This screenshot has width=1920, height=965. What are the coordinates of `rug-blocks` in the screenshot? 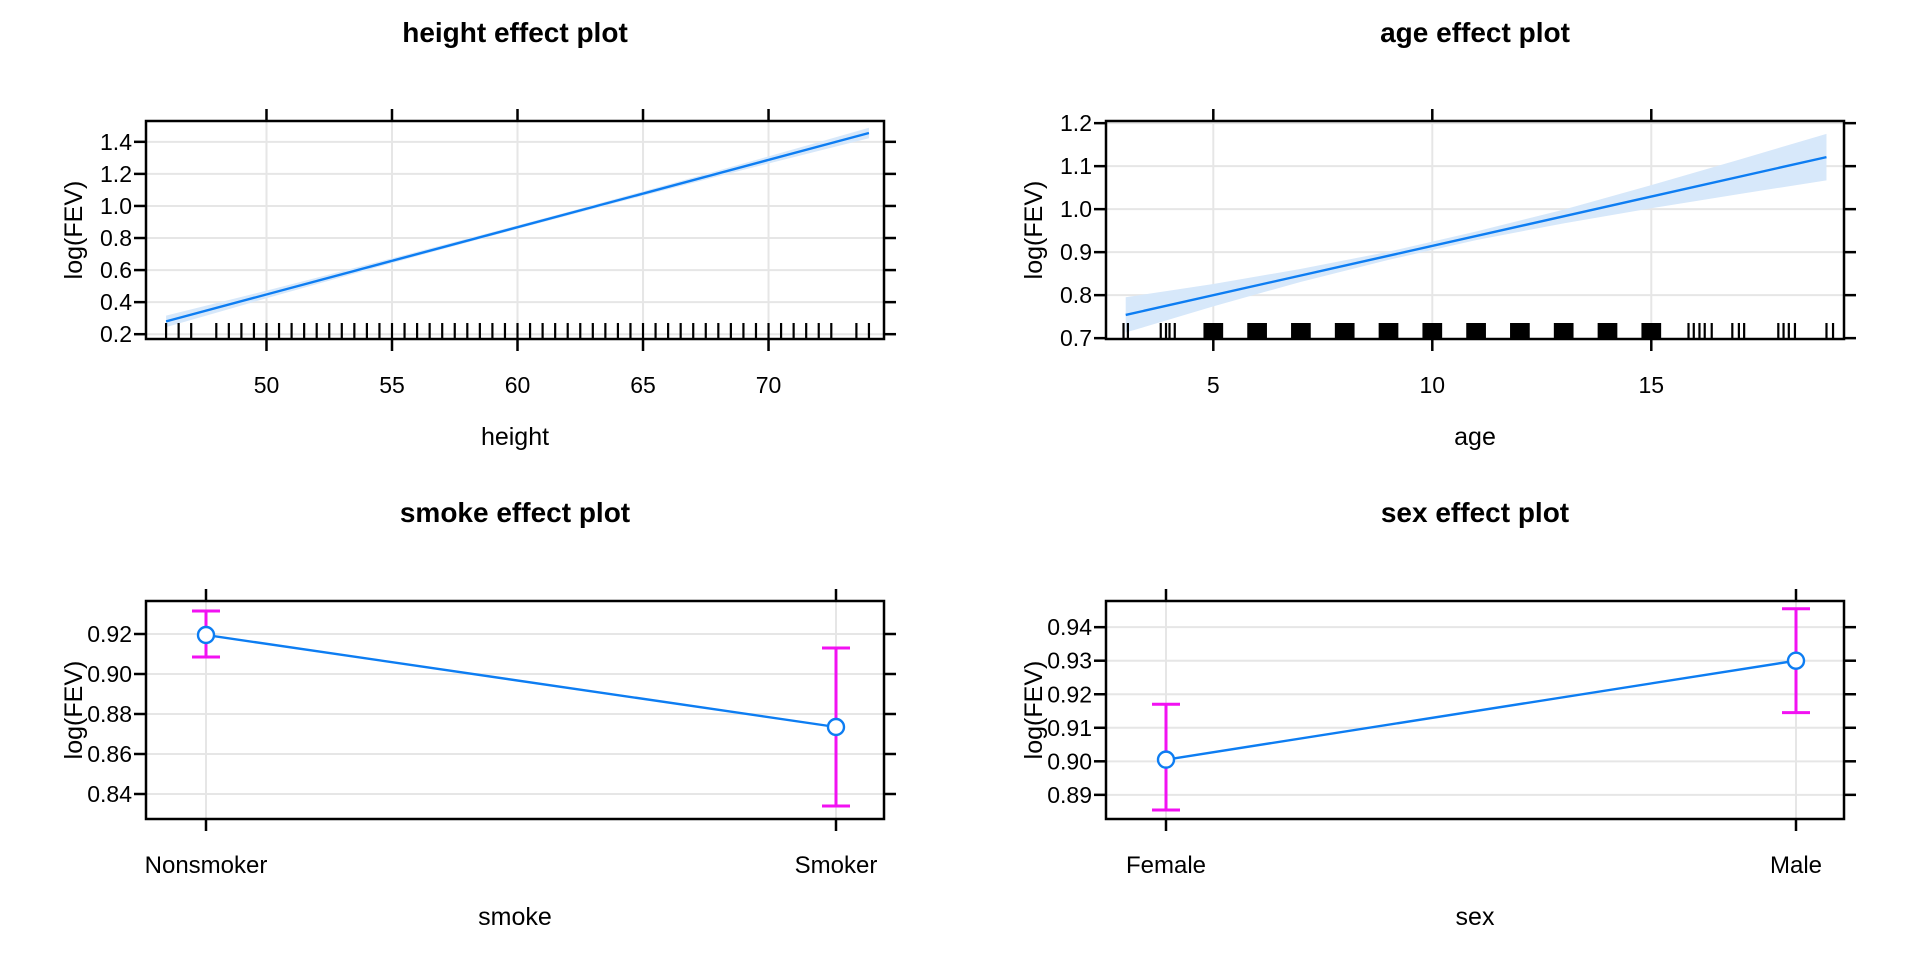 It's located at (1432, 330).